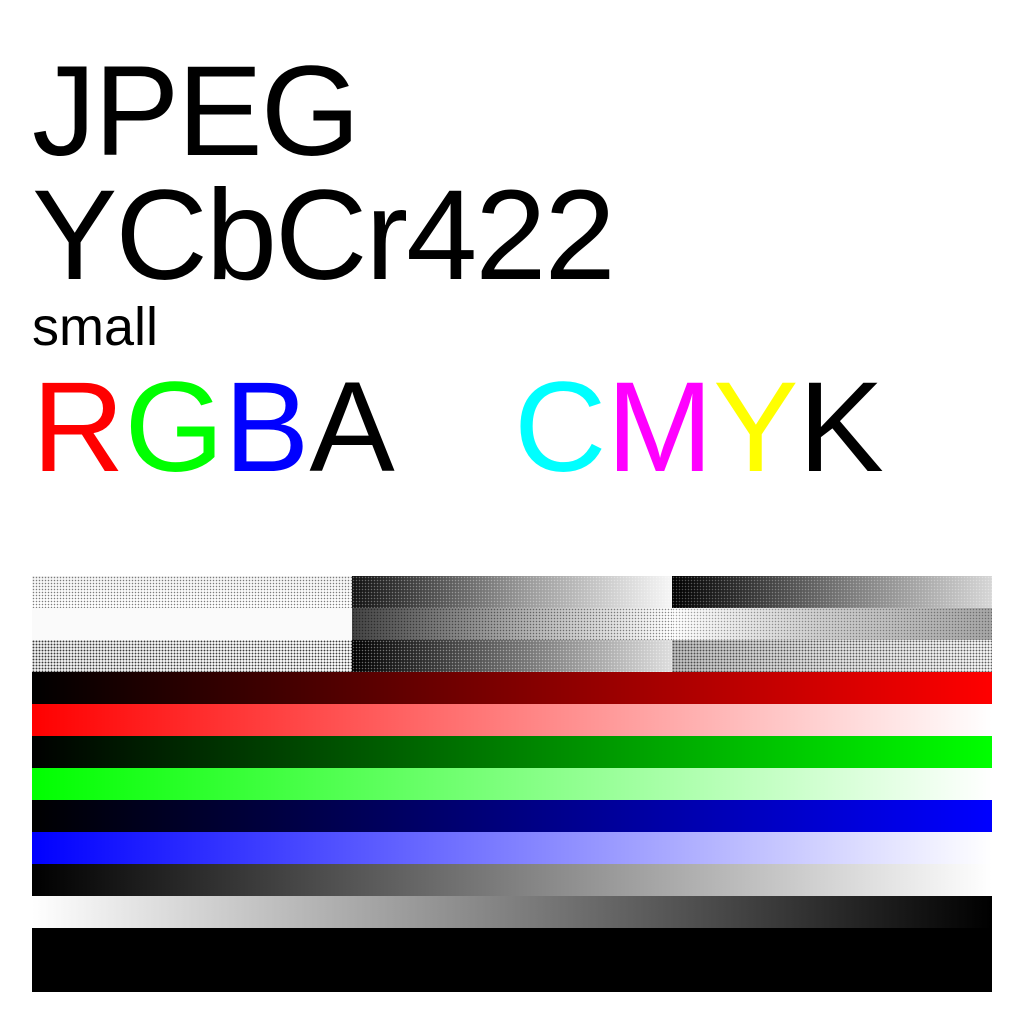 The width and height of the screenshot is (1024, 1024). I want to click on dither-middle-bottom, so click(512, 656).